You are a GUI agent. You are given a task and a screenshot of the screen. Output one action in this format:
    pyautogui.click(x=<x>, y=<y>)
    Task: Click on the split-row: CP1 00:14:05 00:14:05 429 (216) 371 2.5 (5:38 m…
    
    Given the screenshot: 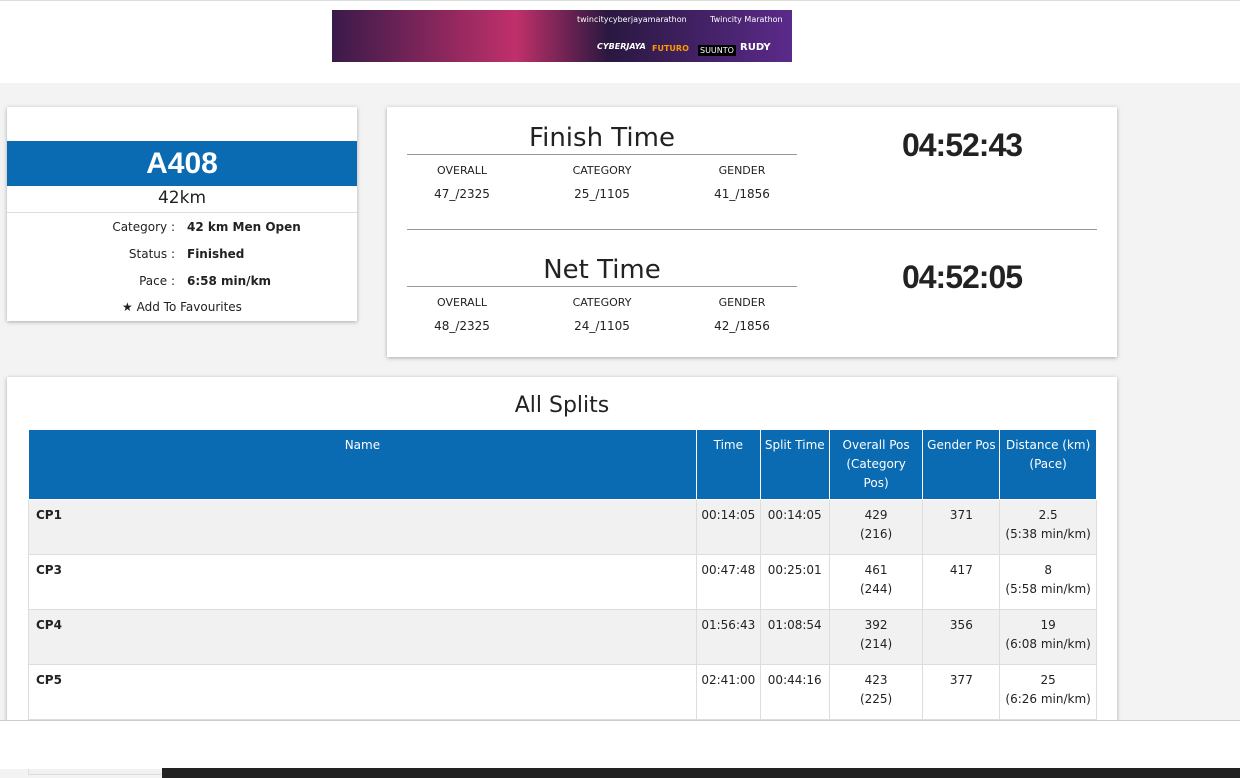 What is the action you would take?
    pyautogui.click(x=562, y=527)
    